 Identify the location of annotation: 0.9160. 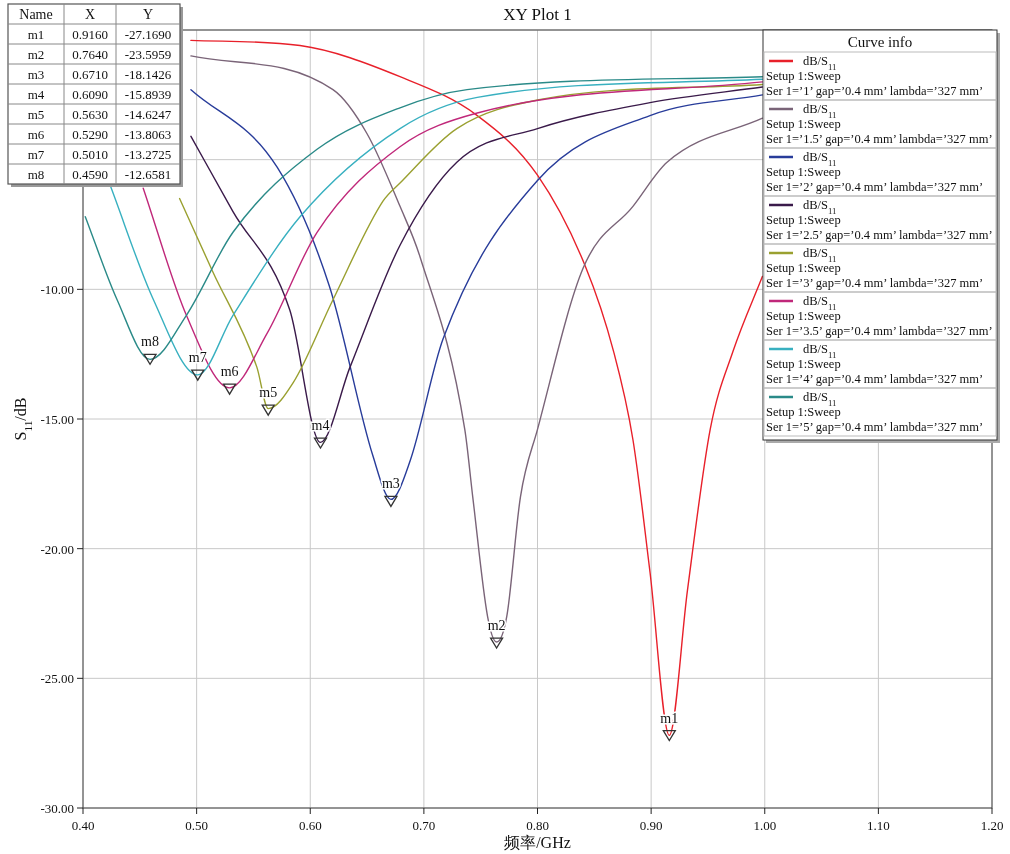
(90, 34).